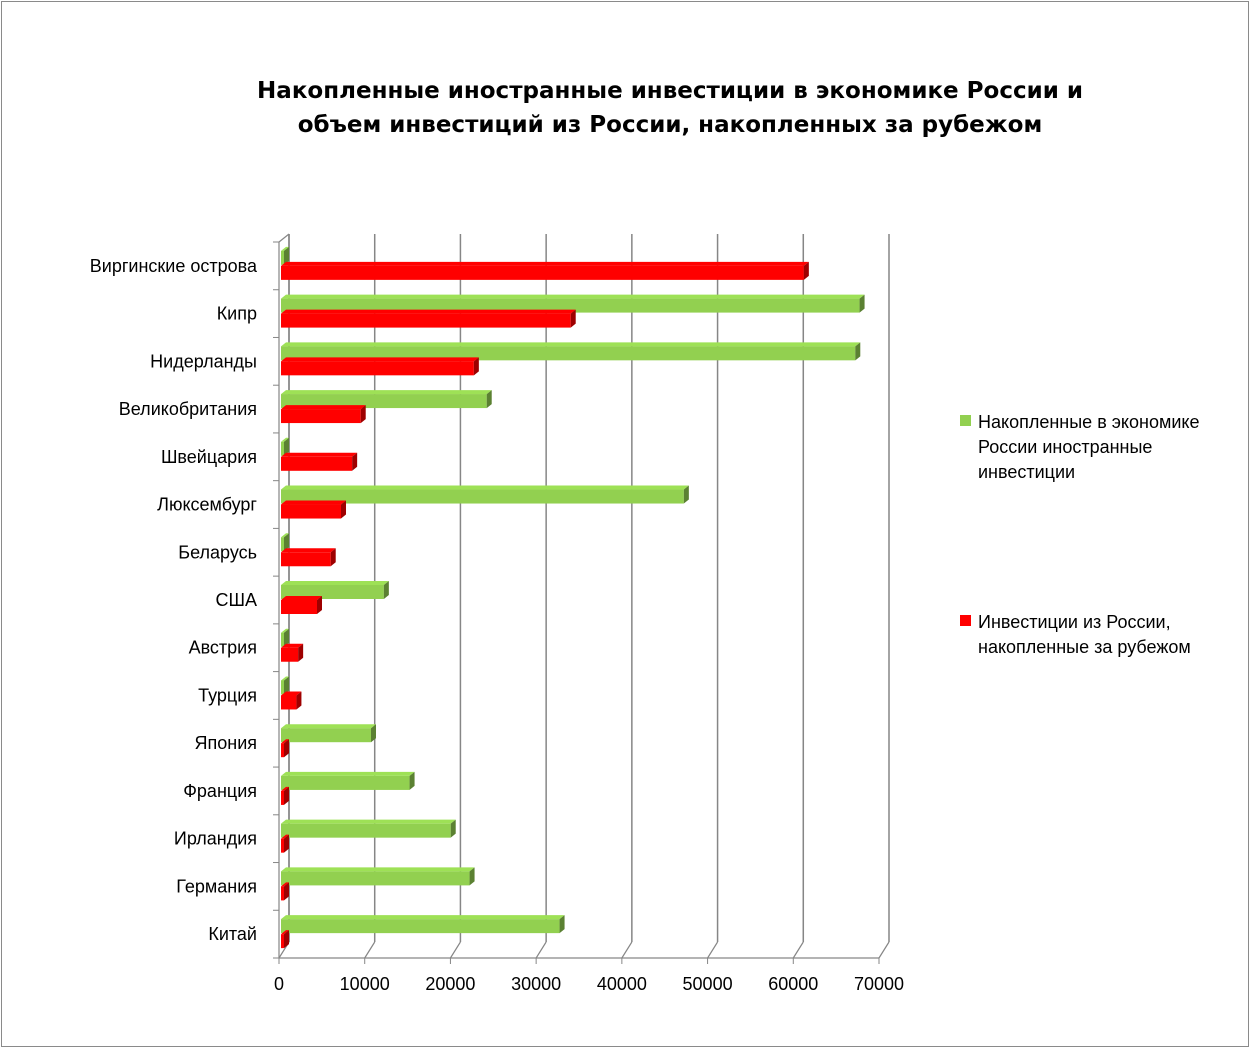  Describe the element at coordinates (1065, 447) in the screenshot. I see `legend-label-line: России иностранные` at that location.